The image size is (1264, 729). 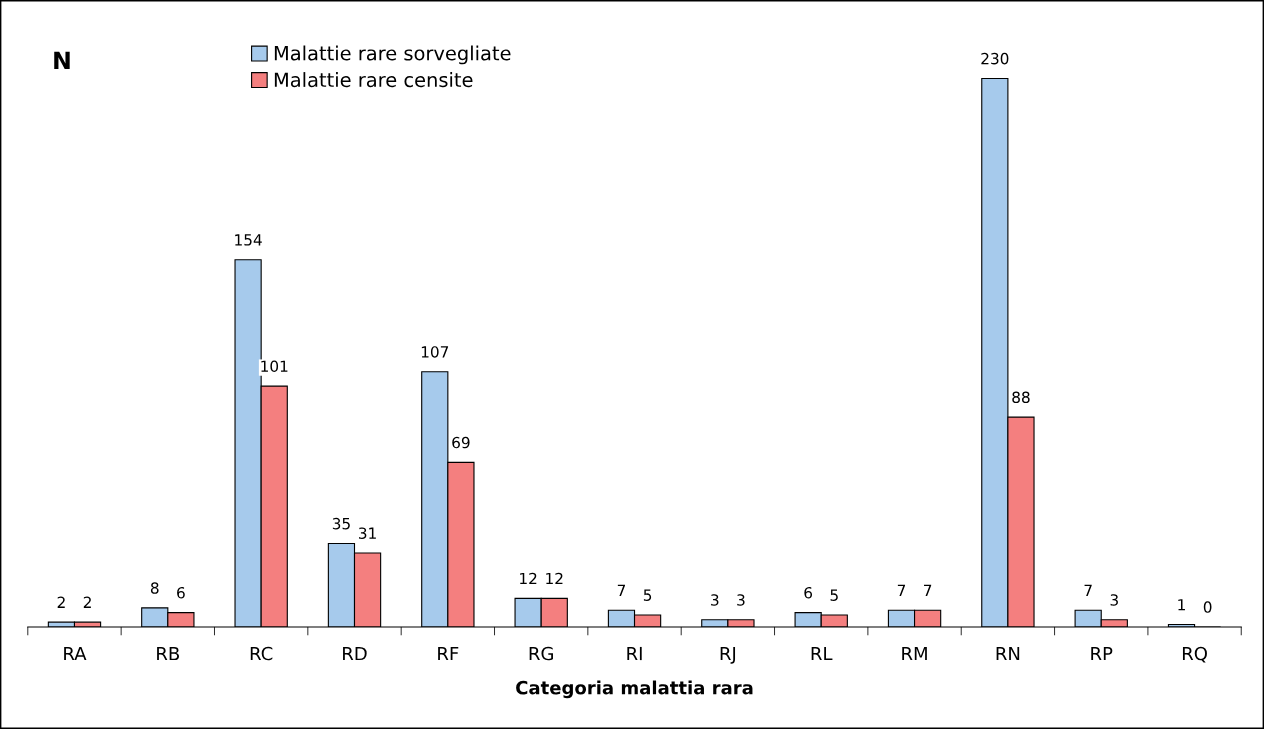 What do you see at coordinates (355, 653) in the screenshot?
I see `x-tick-label: RD` at bounding box center [355, 653].